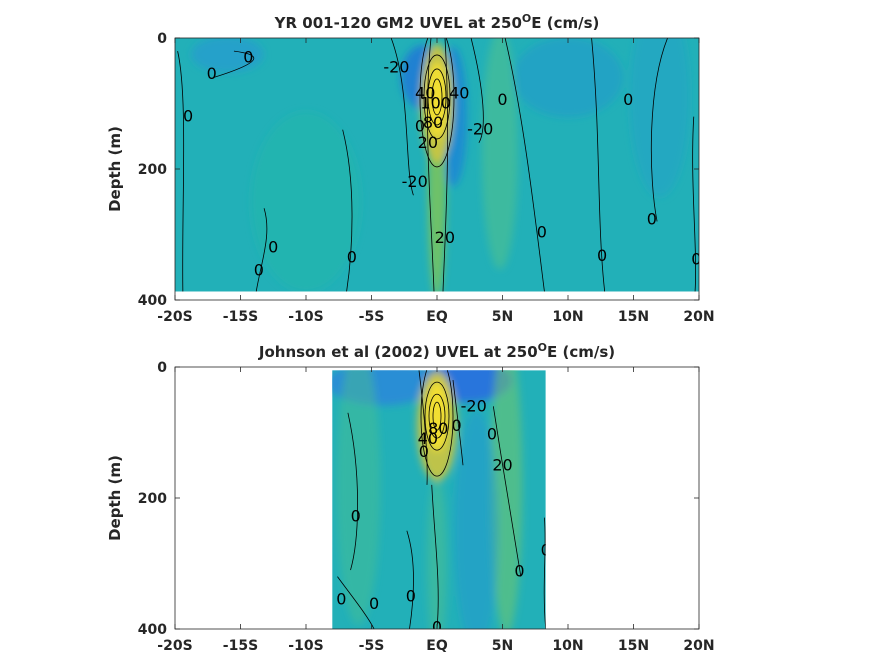 This screenshot has height=656, width=875. Describe the element at coordinates (240, 317) in the screenshot. I see `x-tick-label: -15S` at that location.